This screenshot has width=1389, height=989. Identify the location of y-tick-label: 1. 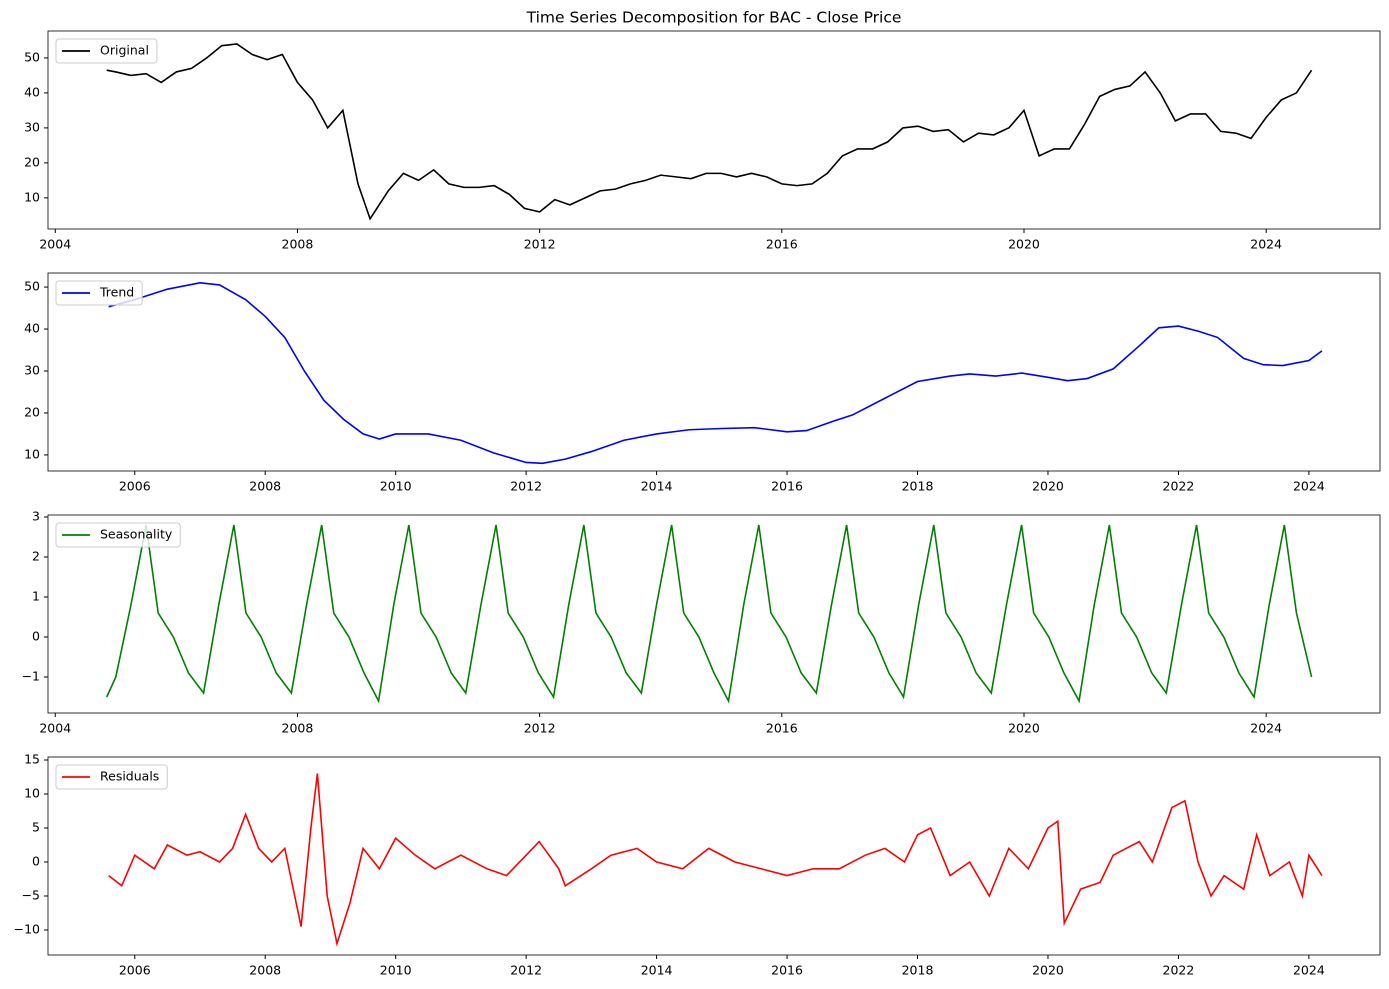
(36, 596).